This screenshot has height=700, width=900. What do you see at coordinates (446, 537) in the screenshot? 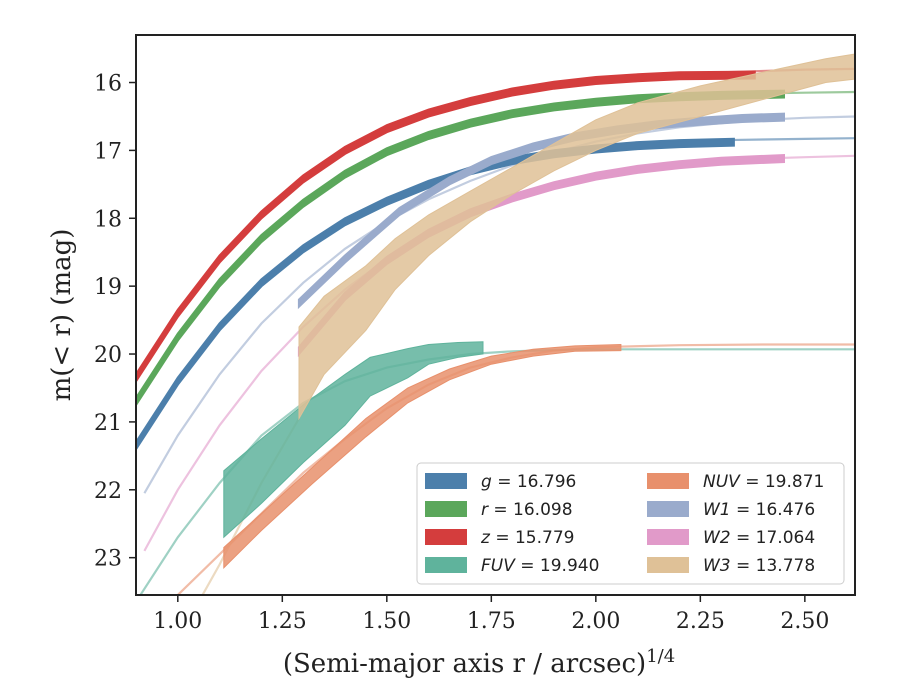
I see `legend-swatch-z` at bounding box center [446, 537].